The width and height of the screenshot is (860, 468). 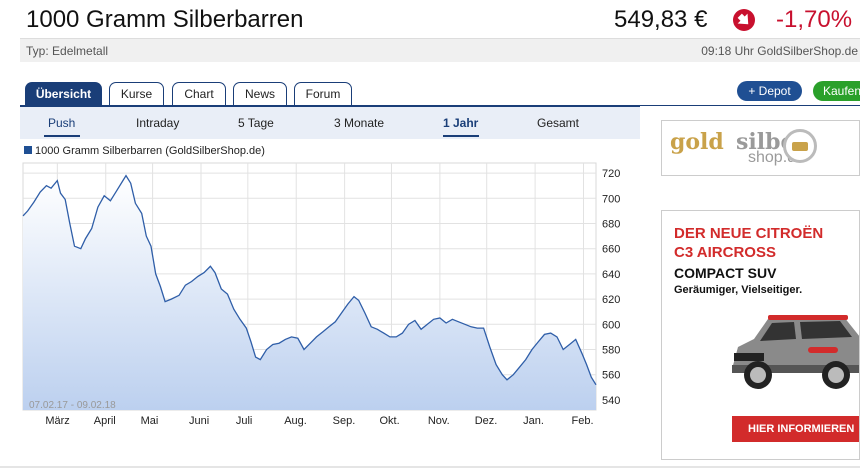 I want to click on y-tick-label: 660, so click(x=611, y=250).